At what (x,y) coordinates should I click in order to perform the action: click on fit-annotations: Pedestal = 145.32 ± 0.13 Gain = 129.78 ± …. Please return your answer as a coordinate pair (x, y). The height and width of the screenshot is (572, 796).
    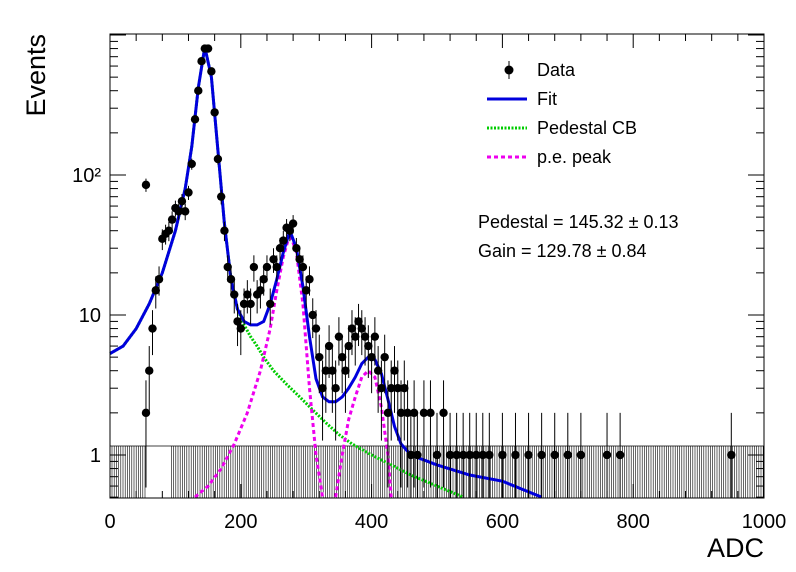
    Looking at the image, I should click on (578, 236).